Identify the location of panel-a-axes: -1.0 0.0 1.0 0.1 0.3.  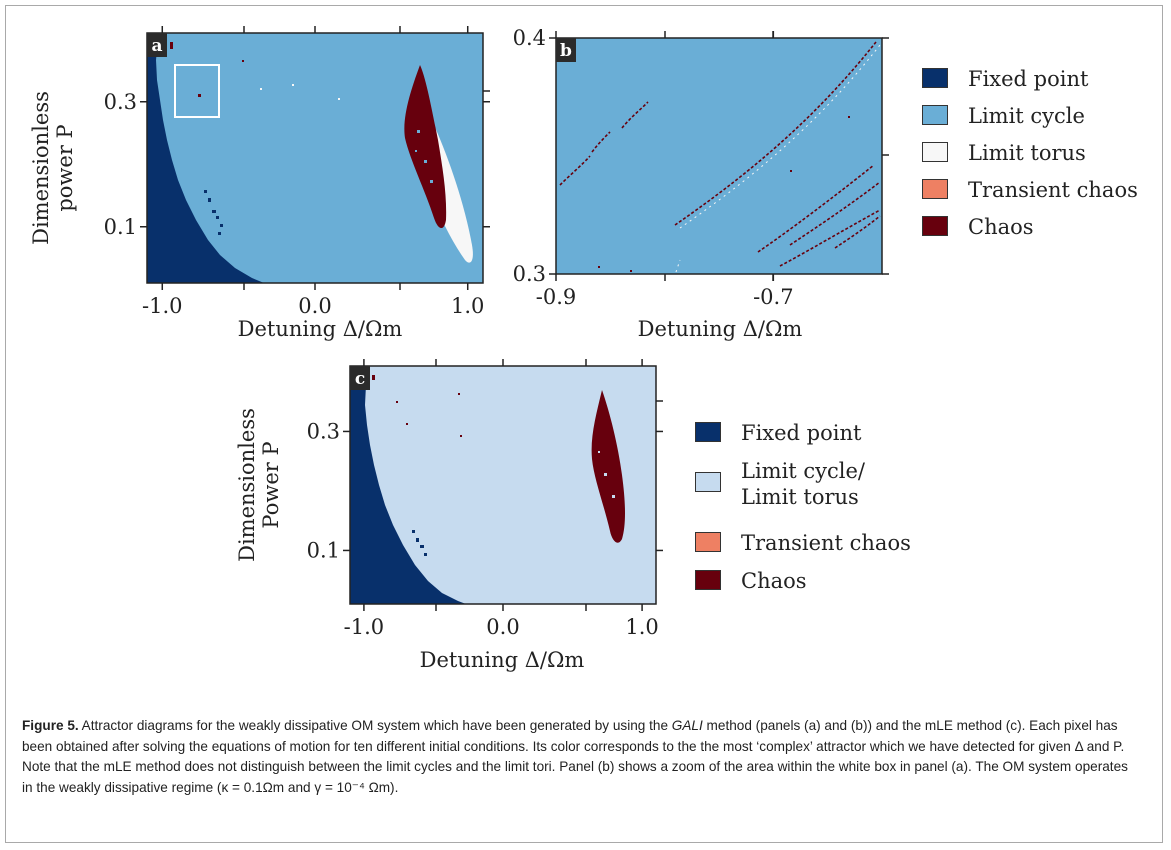
(297, 172).